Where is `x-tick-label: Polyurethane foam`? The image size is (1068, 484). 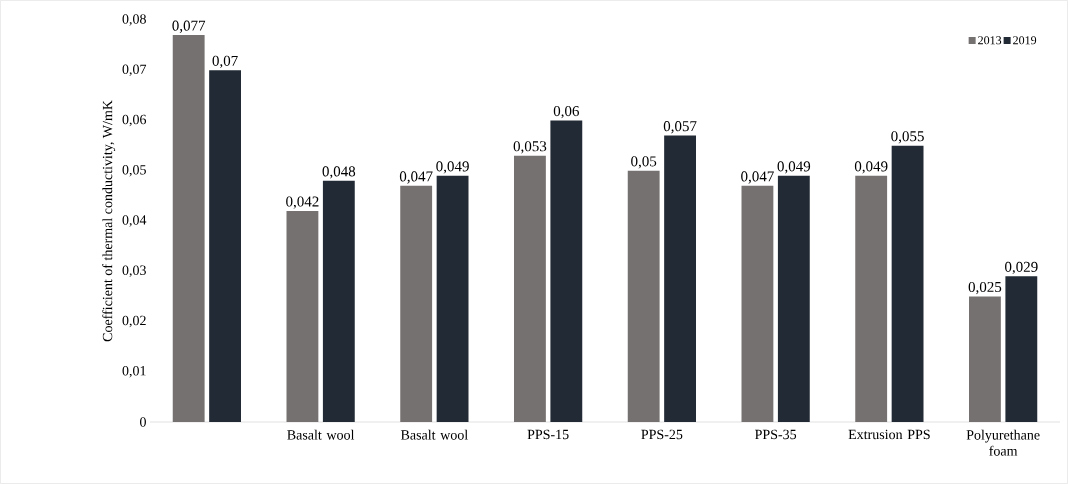
x-tick-label: Polyurethane foam is located at coordinates (1003, 442).